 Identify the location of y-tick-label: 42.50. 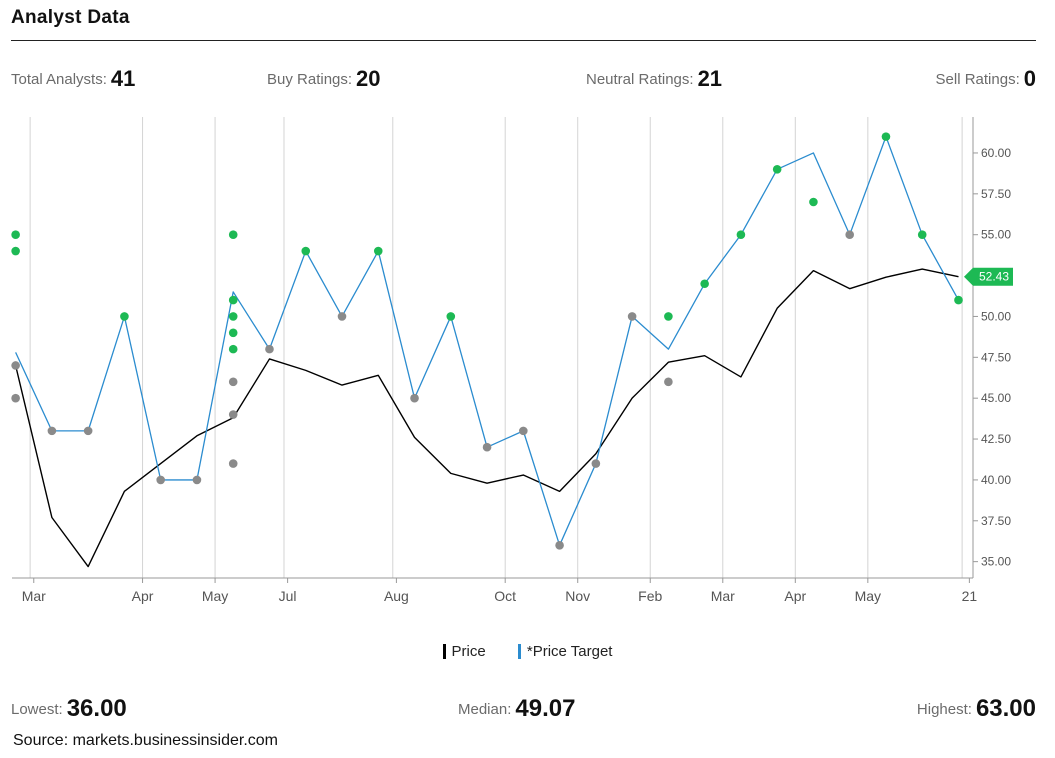
(996, 439).